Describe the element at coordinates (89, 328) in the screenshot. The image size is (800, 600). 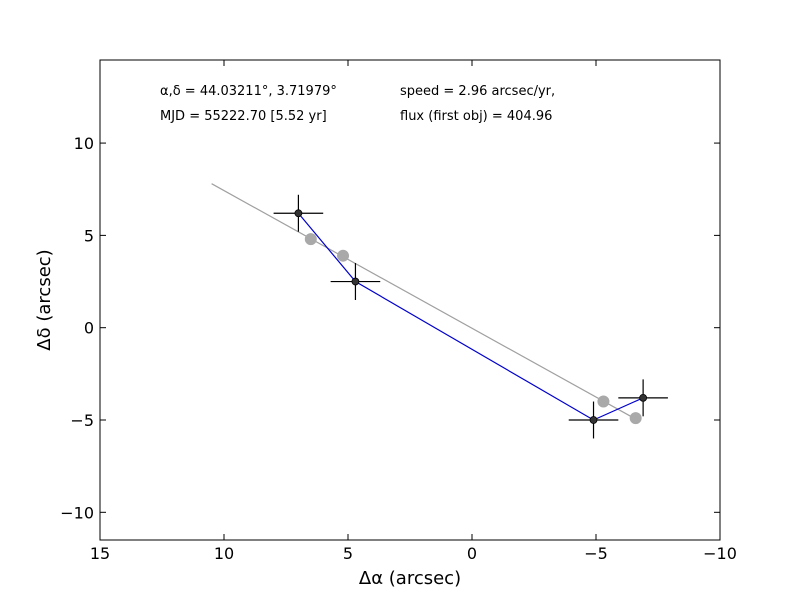
I see `y-tick-label: 0` at that location.